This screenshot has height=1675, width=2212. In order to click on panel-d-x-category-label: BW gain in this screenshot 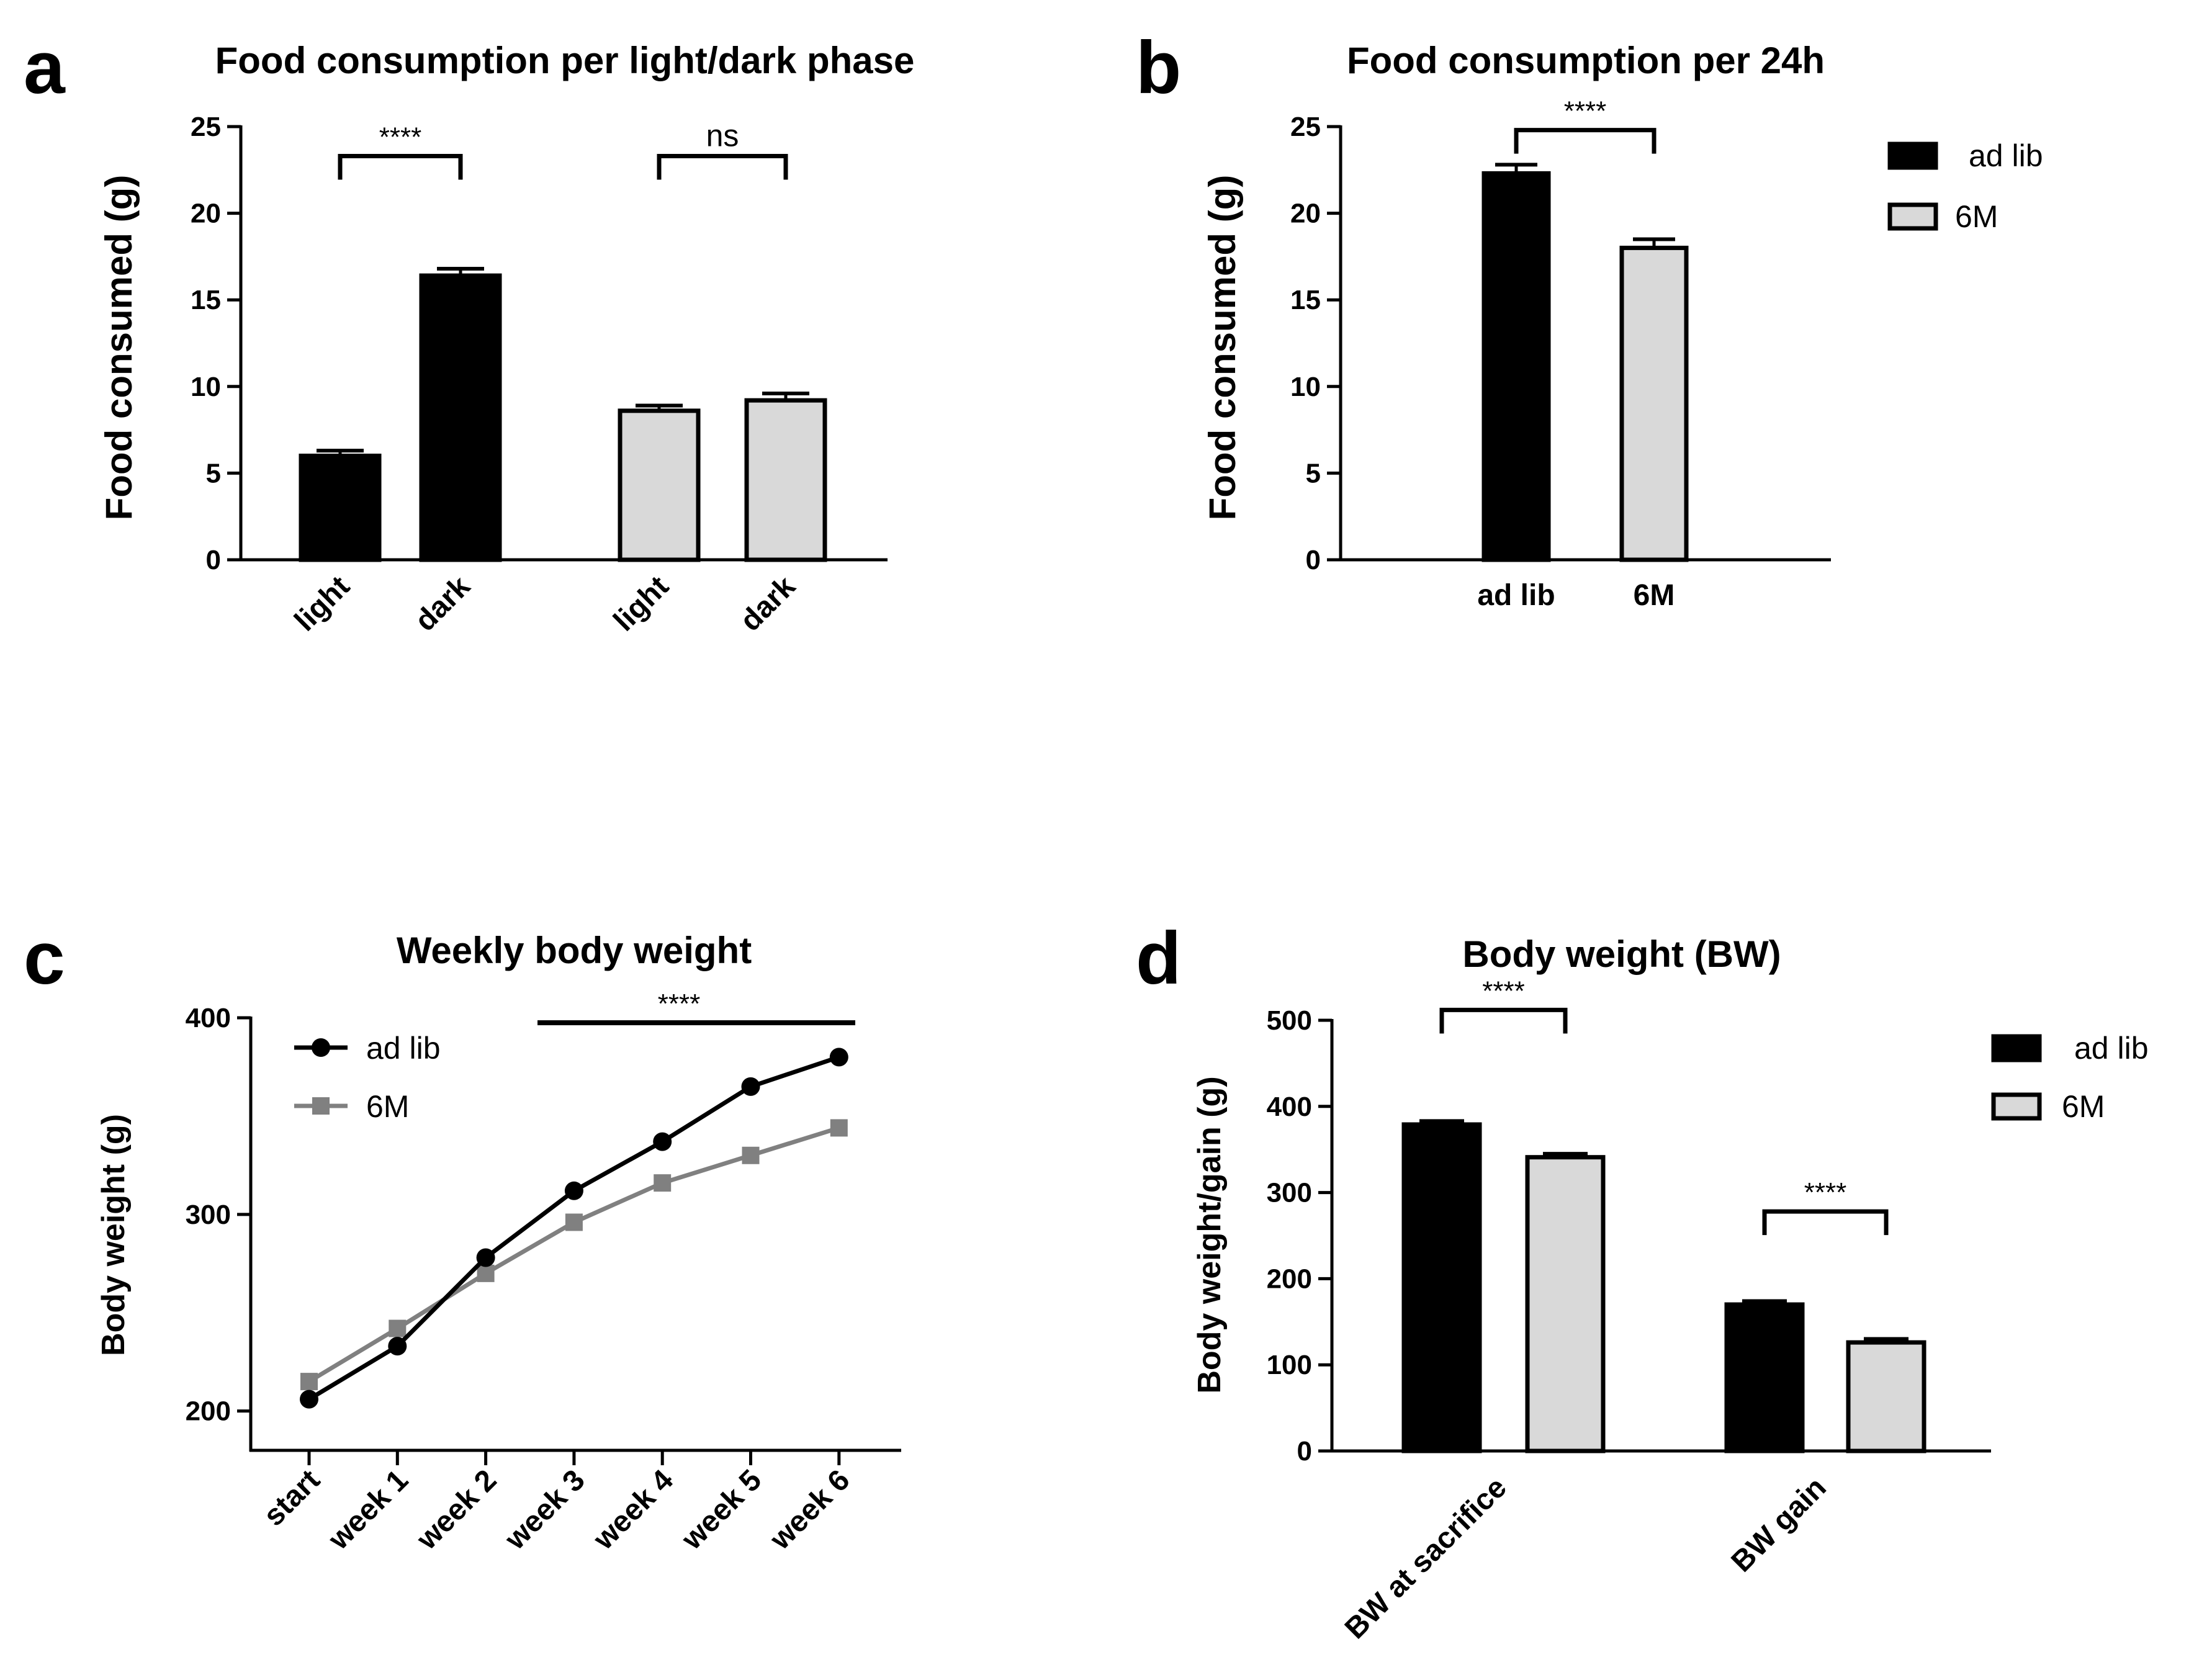, I will do `click(1779, 1524)`.